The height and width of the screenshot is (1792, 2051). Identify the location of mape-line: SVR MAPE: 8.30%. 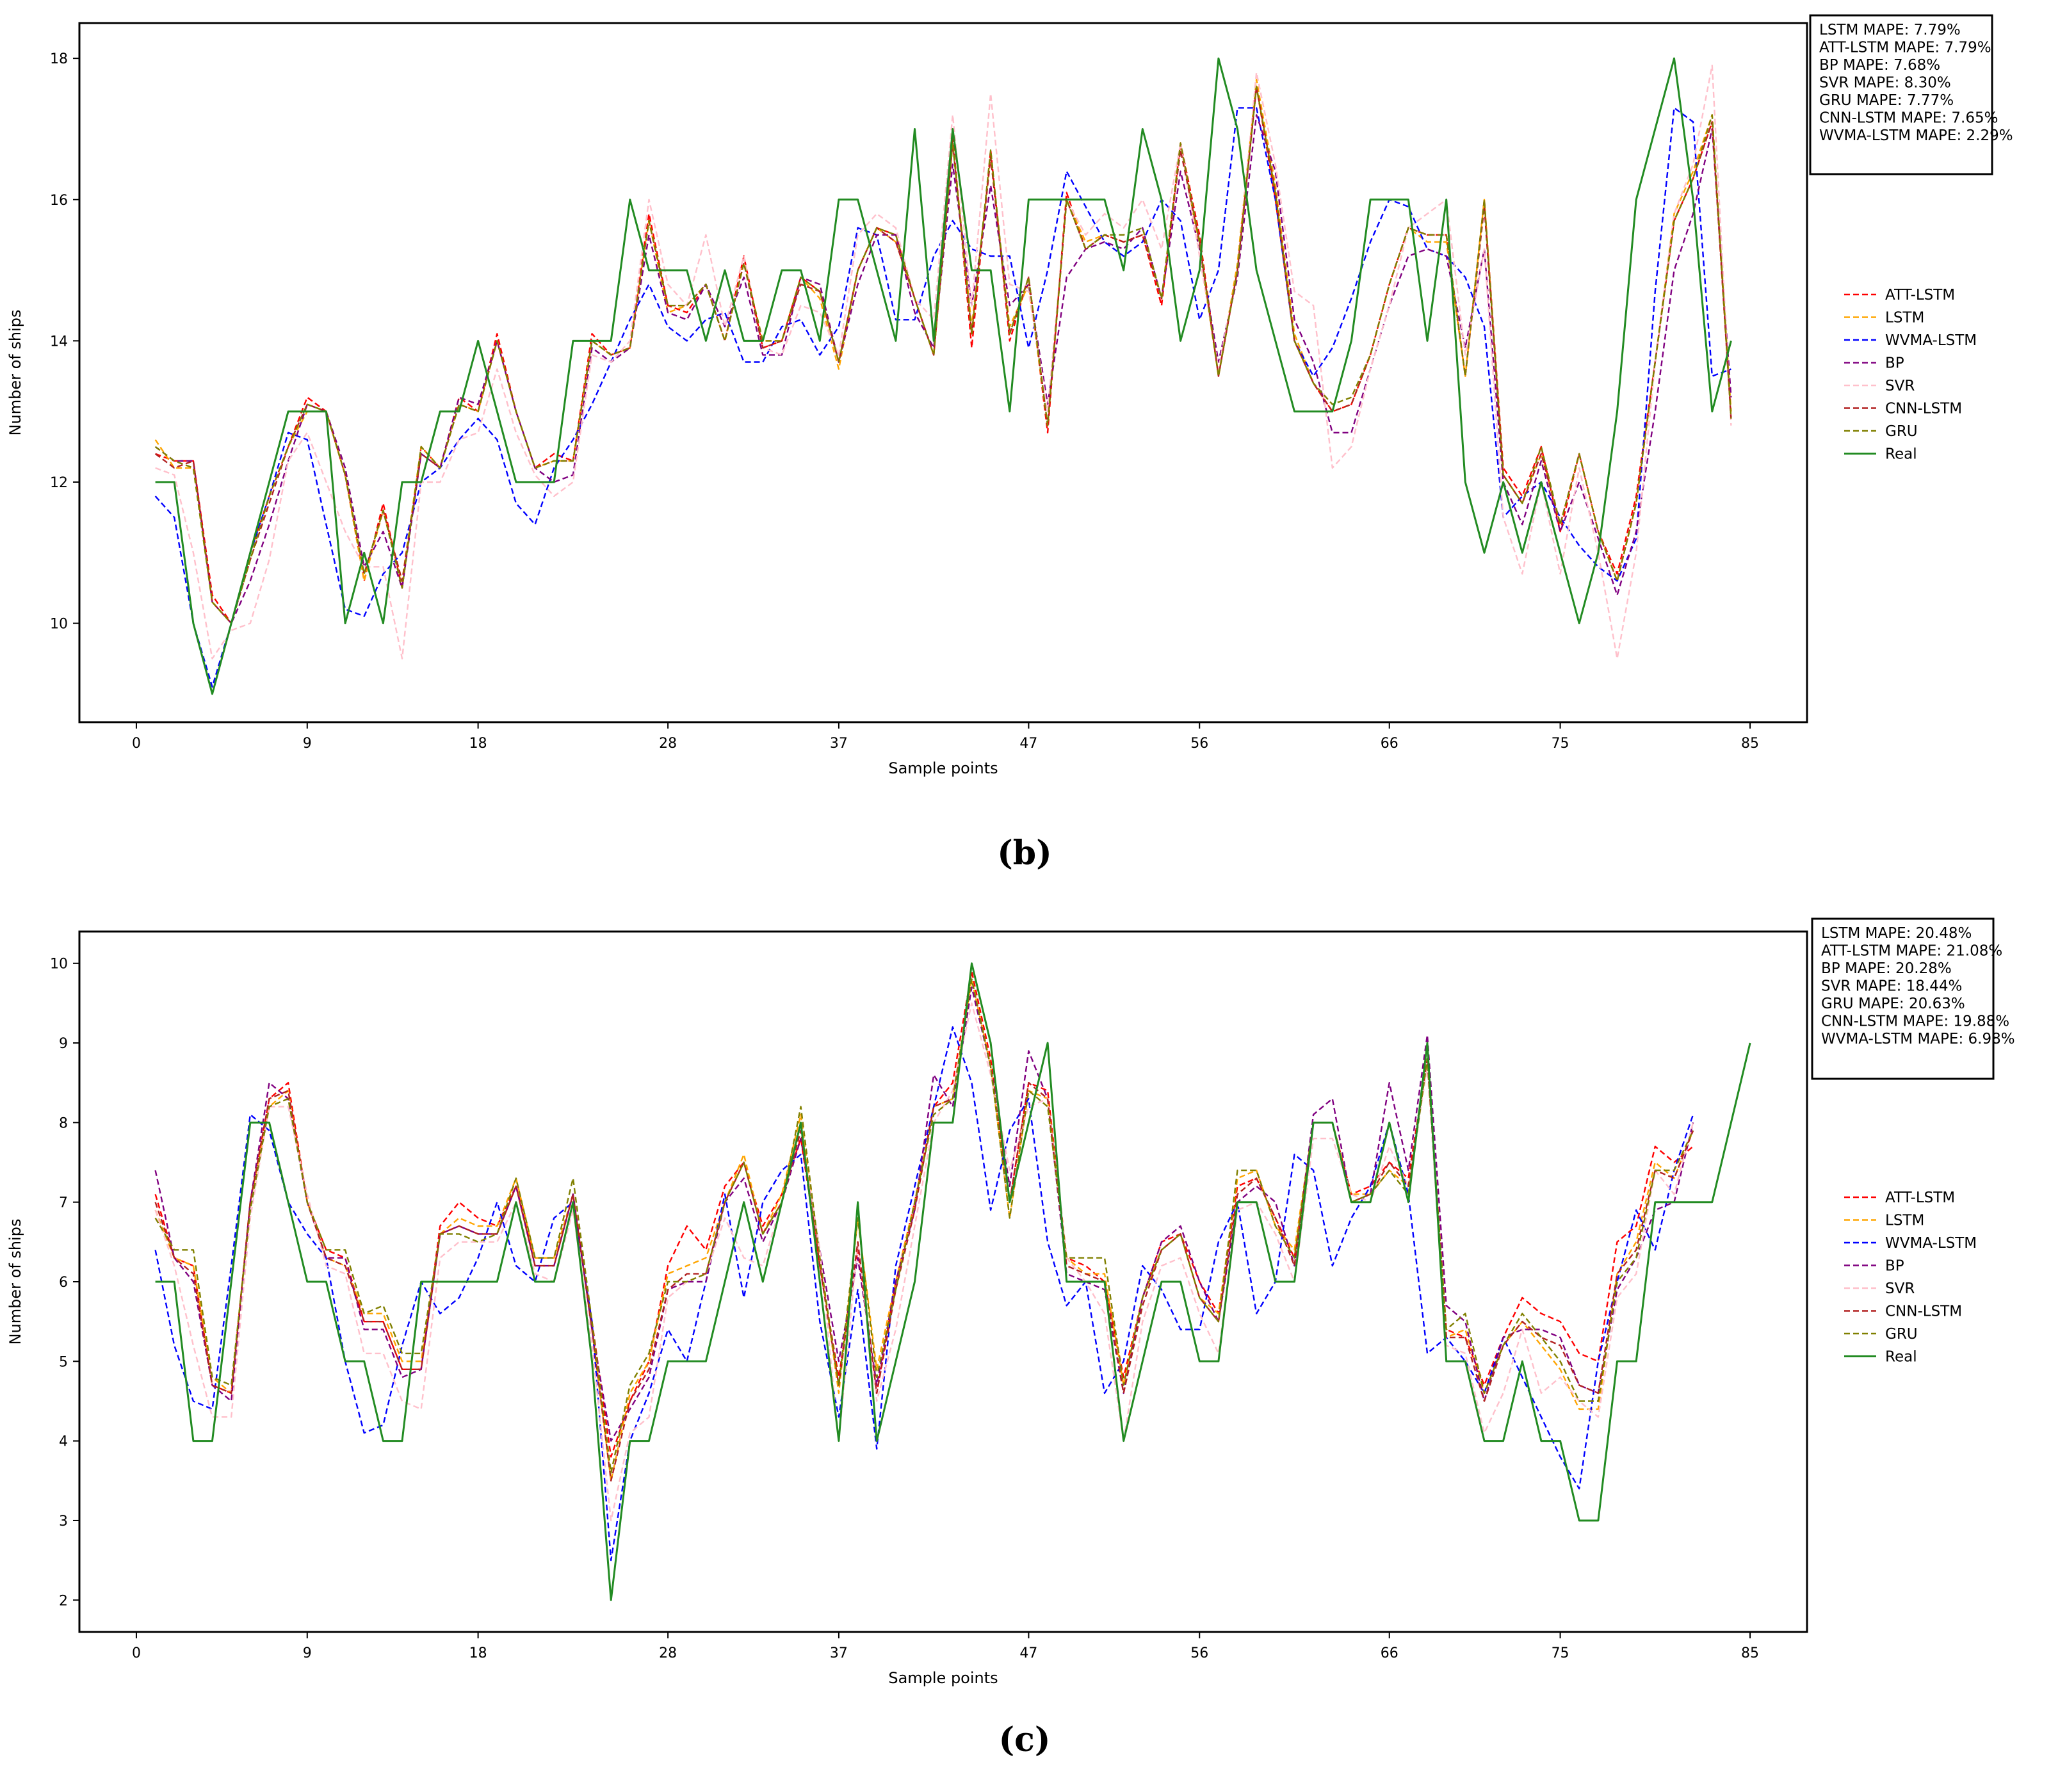
(1885, 83).